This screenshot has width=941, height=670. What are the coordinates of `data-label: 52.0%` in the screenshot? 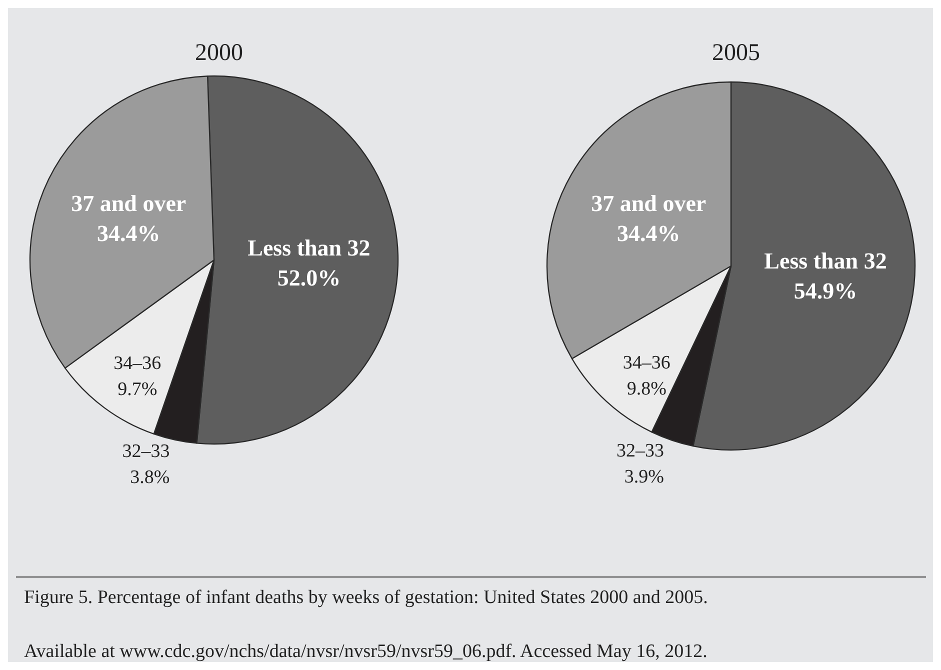 It's located at (309, 277).